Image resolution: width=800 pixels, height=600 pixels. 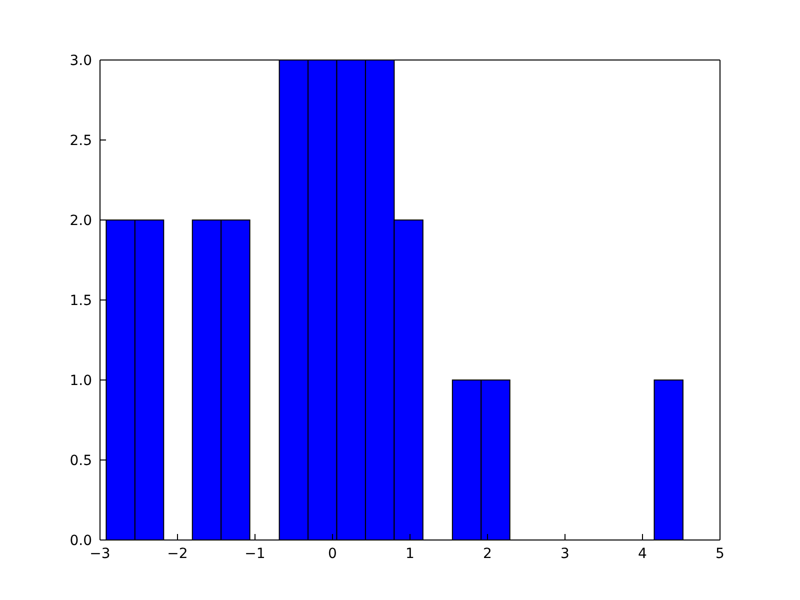 What do you see at coordinates (565, 554) in the screenshot?
I see `x-tick-label: 3` at bounding box center [565, 554].